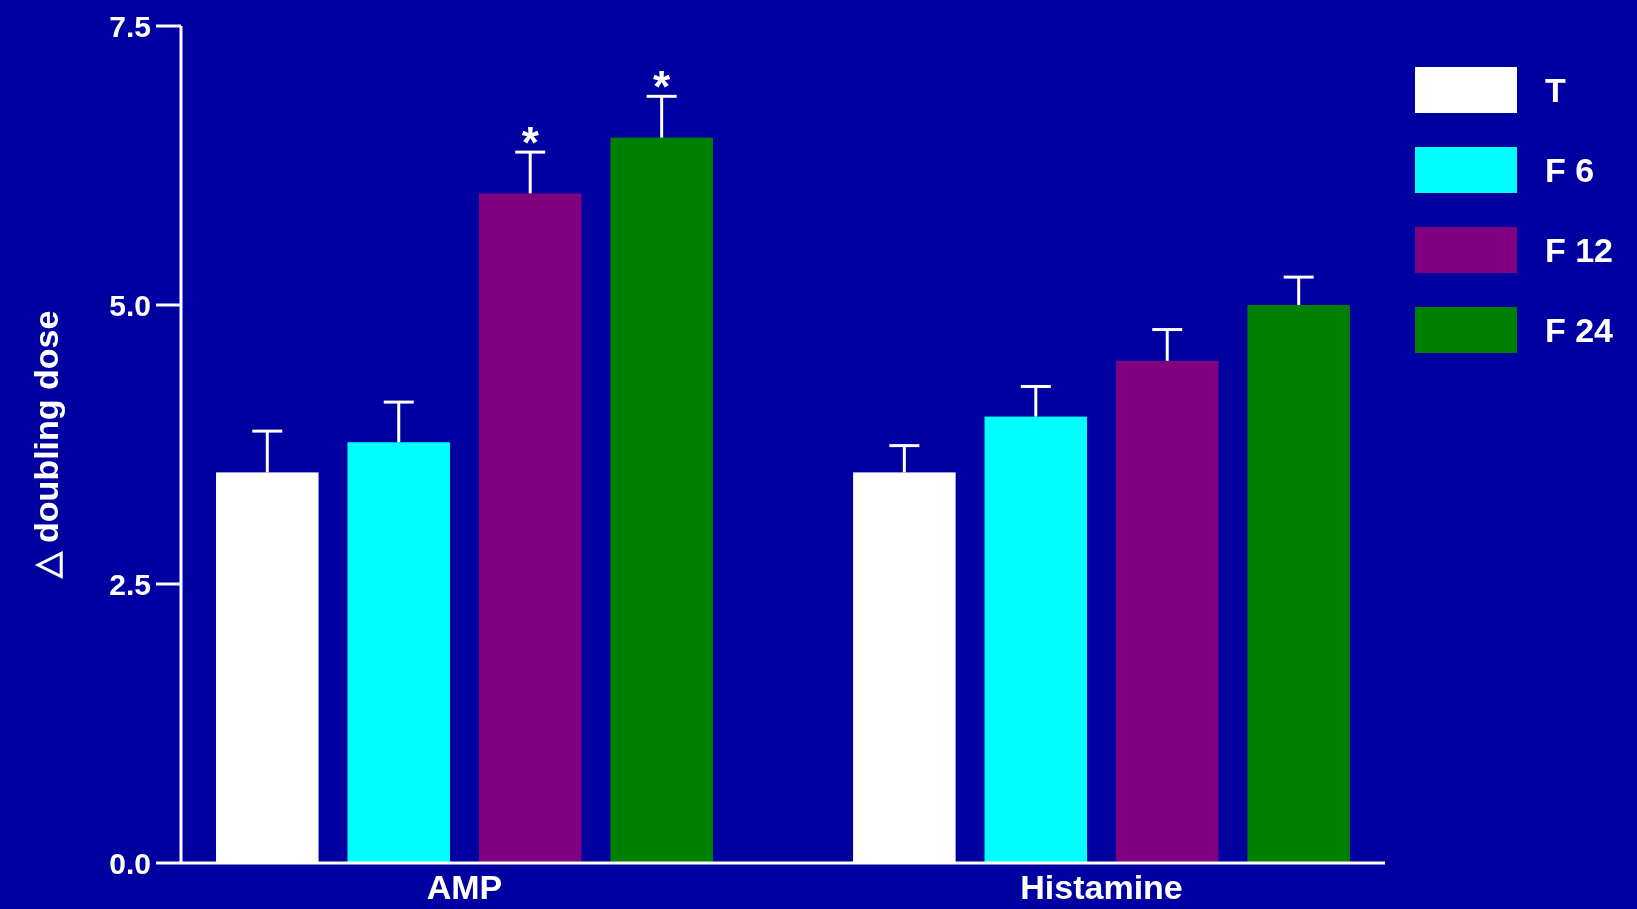 Image resolution: width=1637 pixels, height=909 pixels. I want to click on y-tick-label: 7.5, so click(130, 26).